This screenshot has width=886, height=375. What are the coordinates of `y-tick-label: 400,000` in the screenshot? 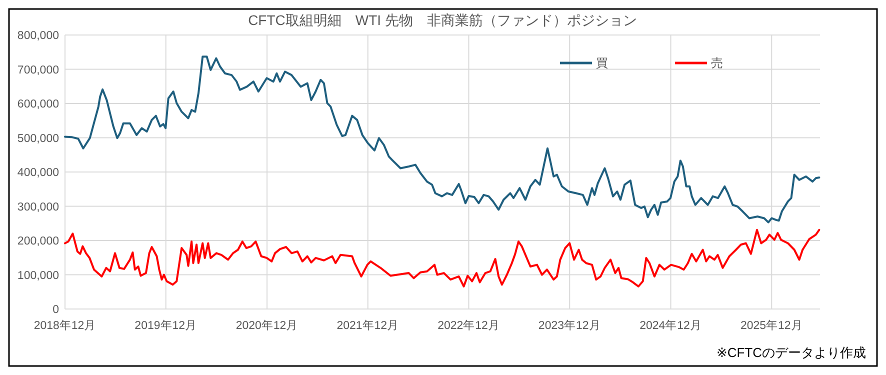 It's located at (38, 173).